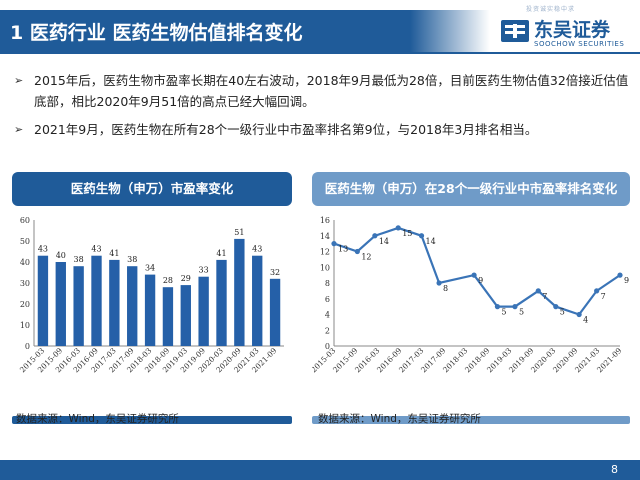 This screenshot has width=640, height=480. Describe the element at coordinates (320, 470) in the screenshot. I see `page-footer: 8` at that location.